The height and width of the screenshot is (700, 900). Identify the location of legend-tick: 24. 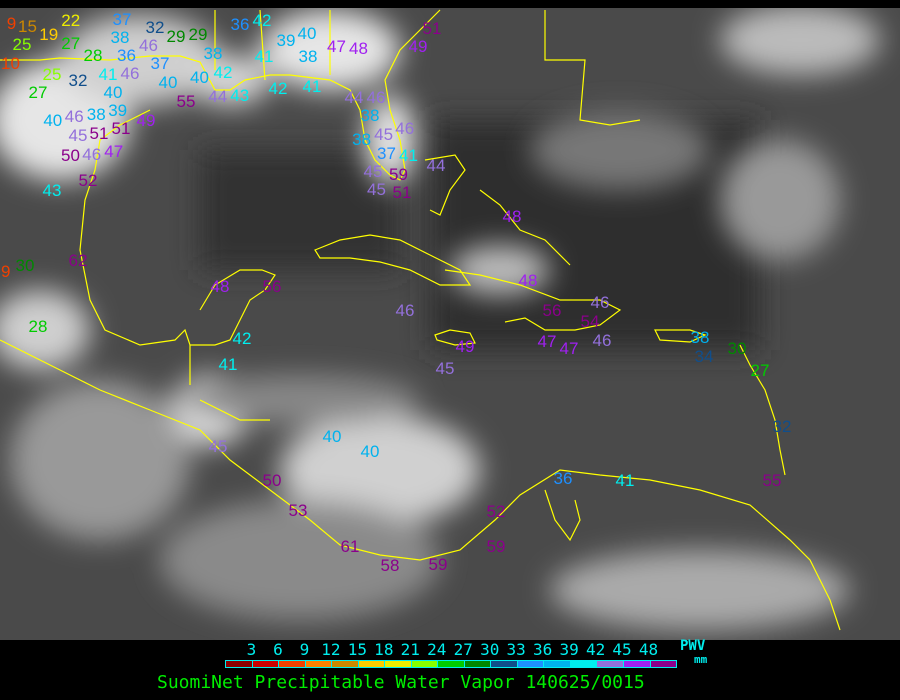
(437, 649).